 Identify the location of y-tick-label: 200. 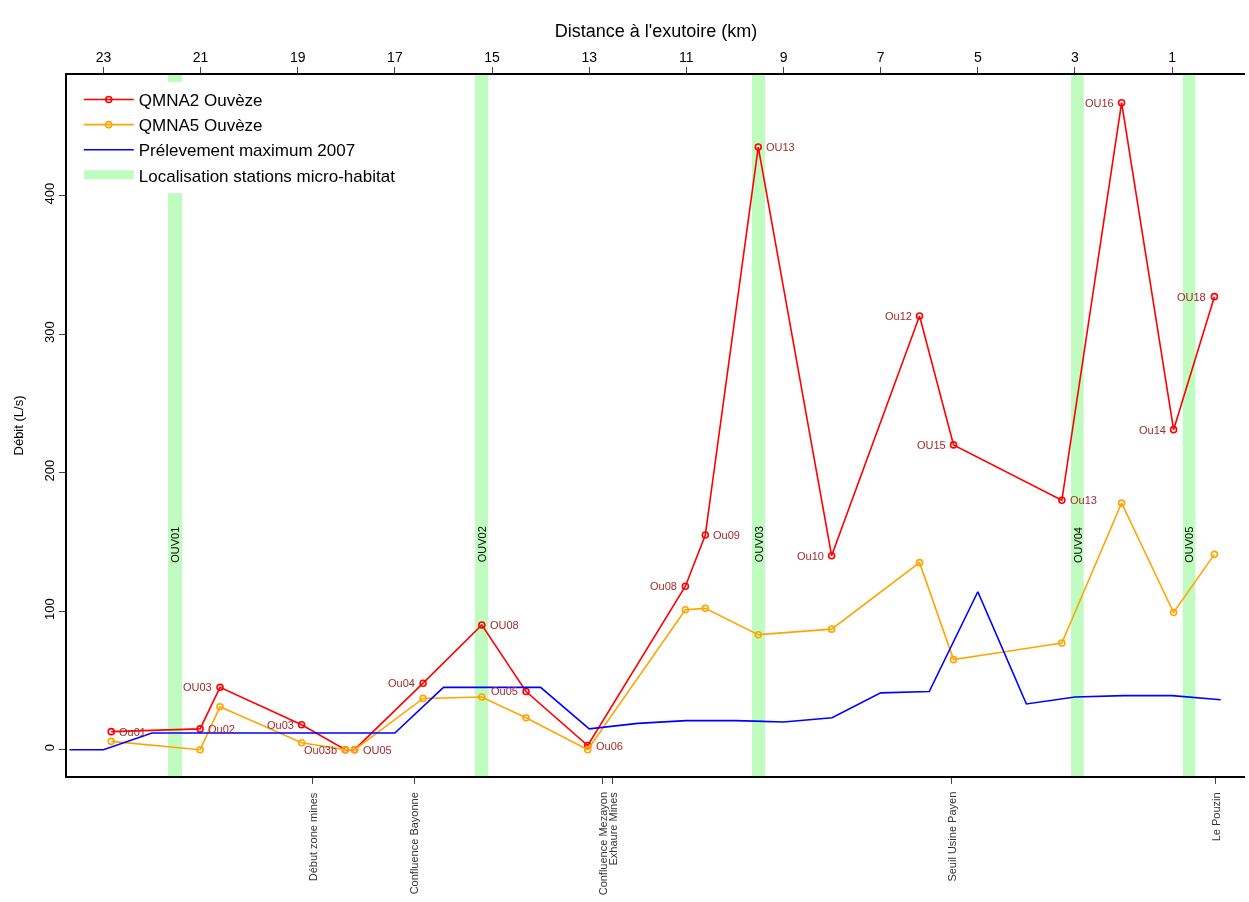
(50, 470).